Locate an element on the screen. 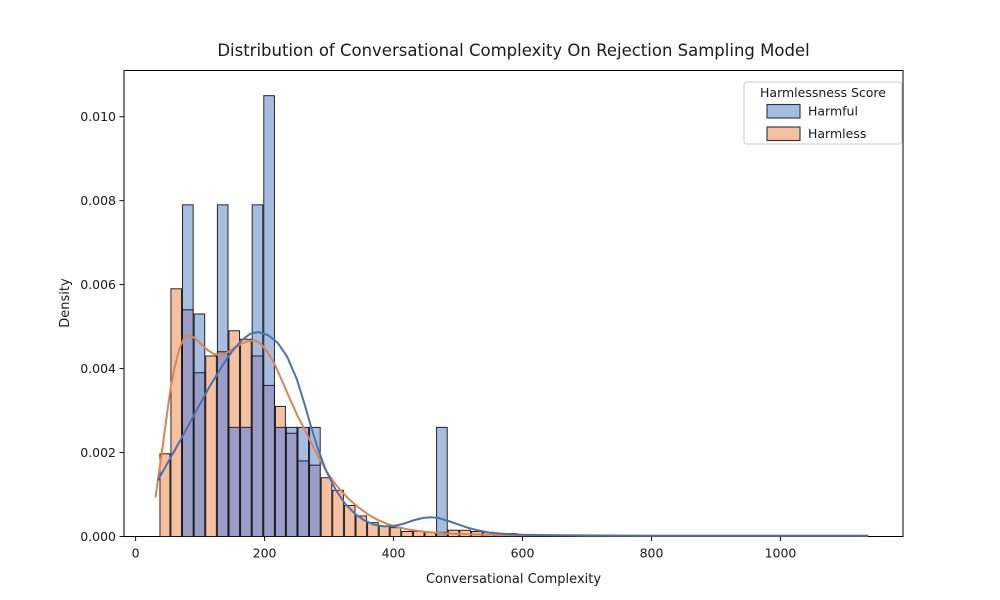 This screenshot has width=1000, height=600. x-axis-label: Conversational Complexity is located at coordinates (513, 579).